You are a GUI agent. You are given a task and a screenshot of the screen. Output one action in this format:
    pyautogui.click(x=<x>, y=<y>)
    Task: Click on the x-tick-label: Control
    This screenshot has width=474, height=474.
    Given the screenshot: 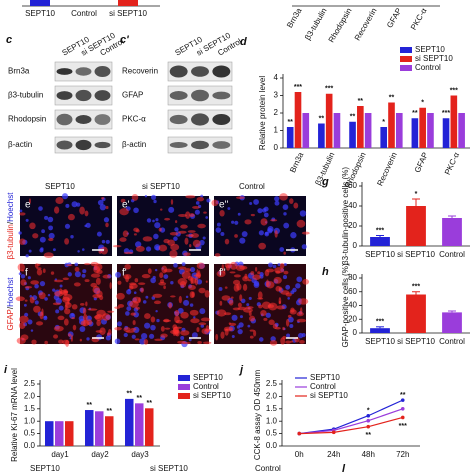 What is the action you would take?
    pyautogui.click(x=452, y=254)
    